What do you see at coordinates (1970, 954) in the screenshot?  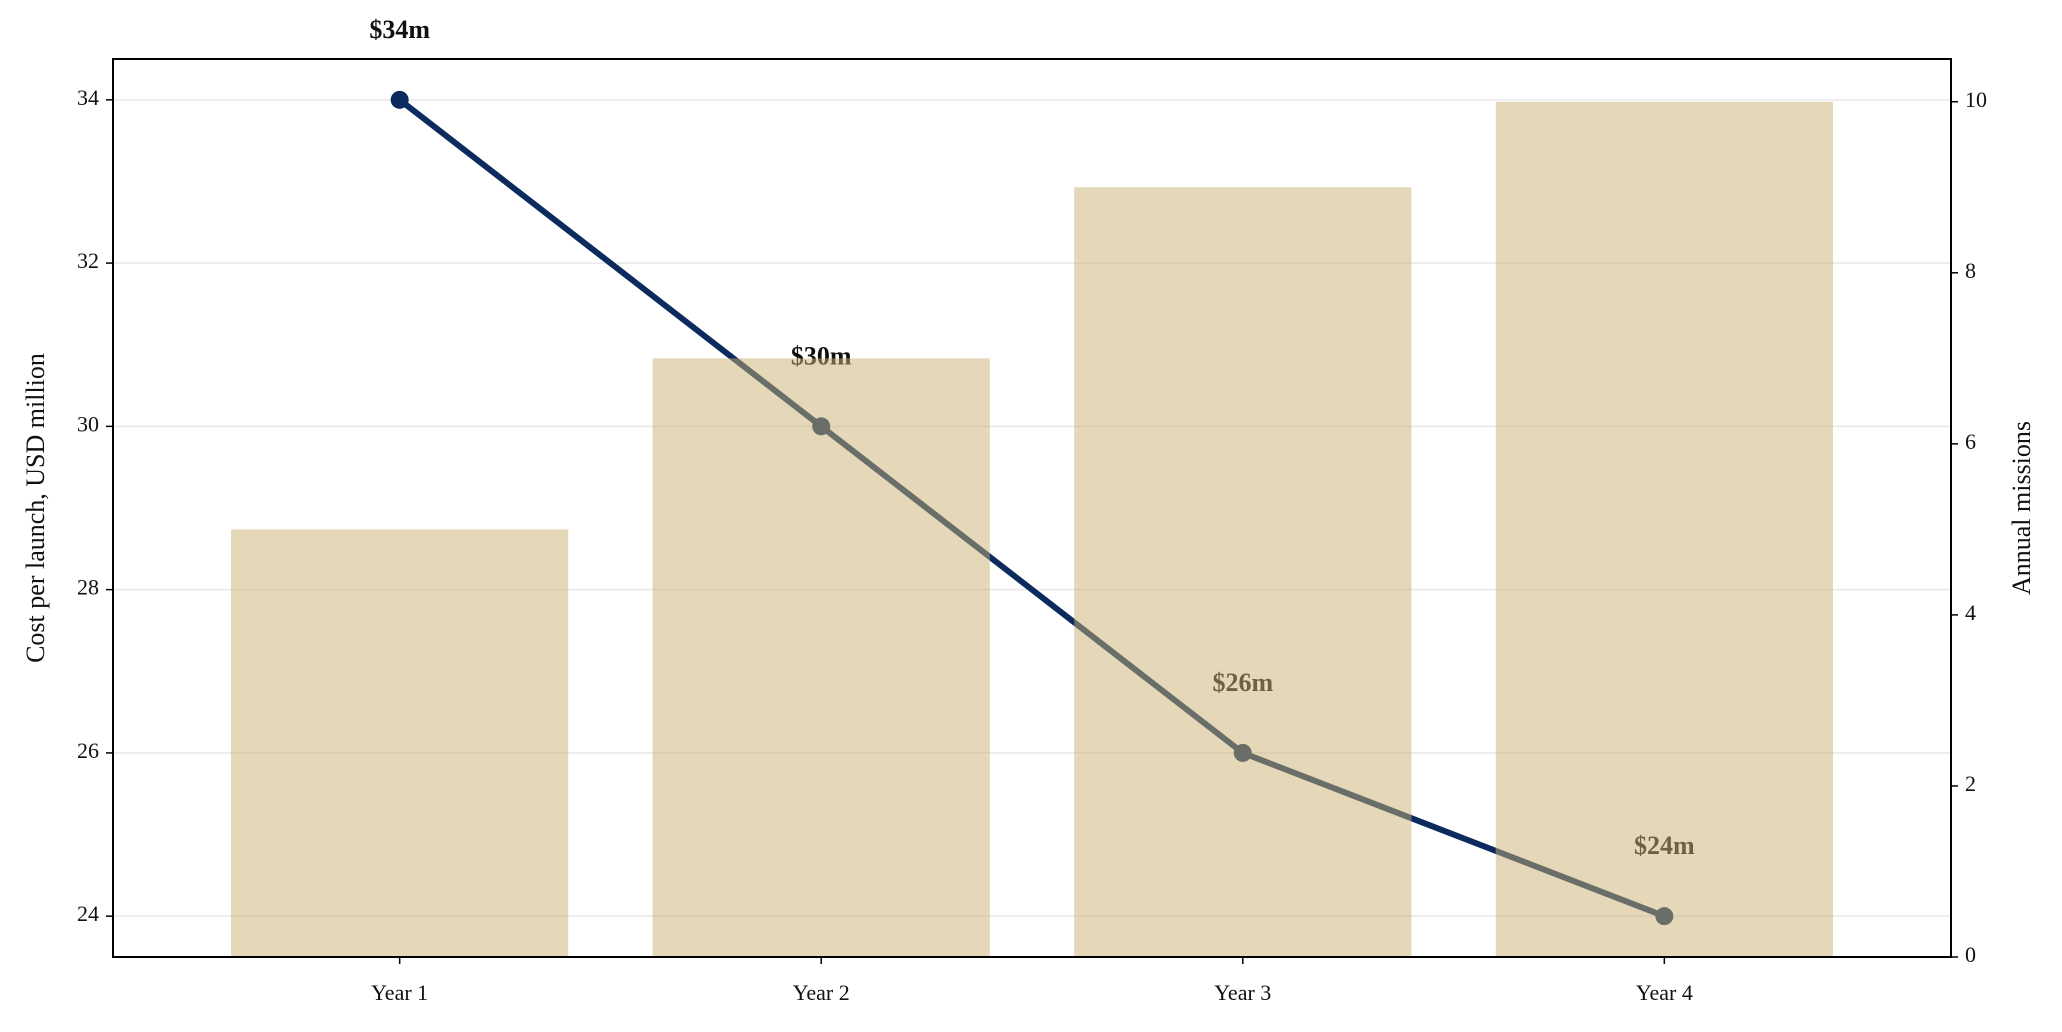 I see `y2-tick-label: 0` at bounding box center [1970, 954].